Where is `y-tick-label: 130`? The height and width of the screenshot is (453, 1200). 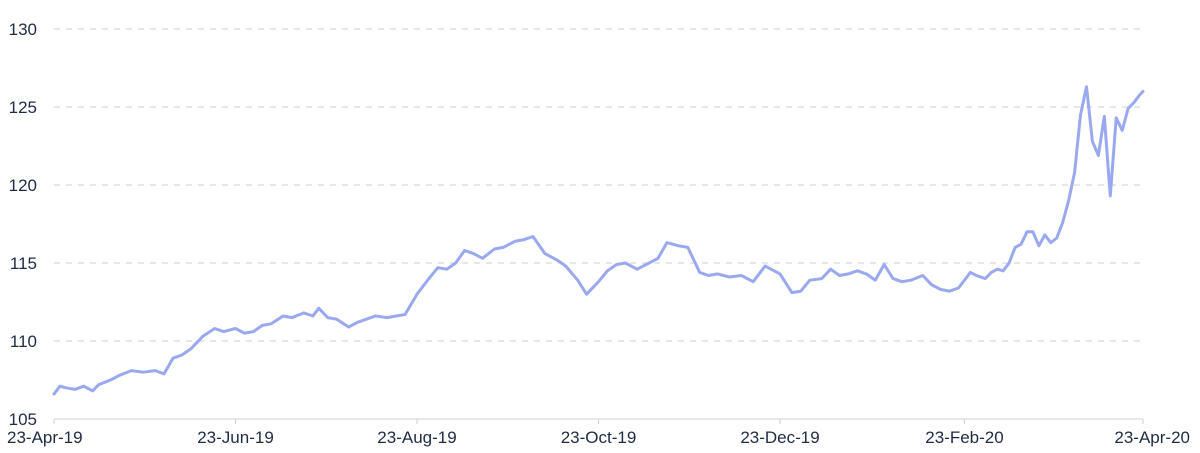 y-tick-label: 130 is located at coordinates (23, 29).